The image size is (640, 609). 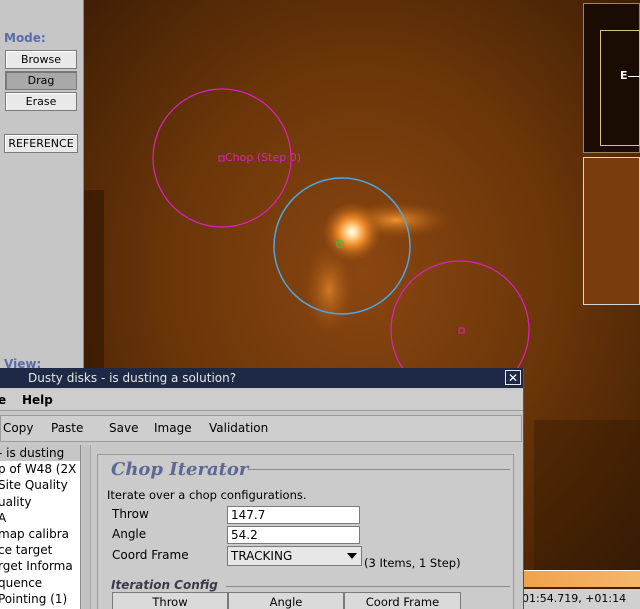 I want to click on chevron-down-icon, so click(x=352, y=556).